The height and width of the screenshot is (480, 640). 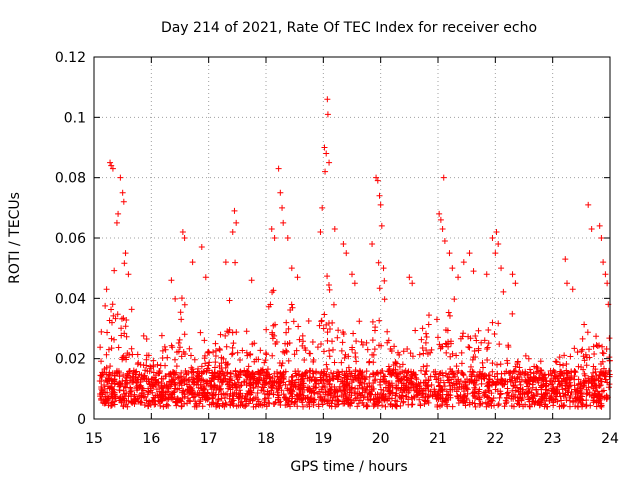 What do you see at coordinates (70, 239) in the screenshot?
I see `y-tick-label: 0.06` at bounding box center [70, 239].